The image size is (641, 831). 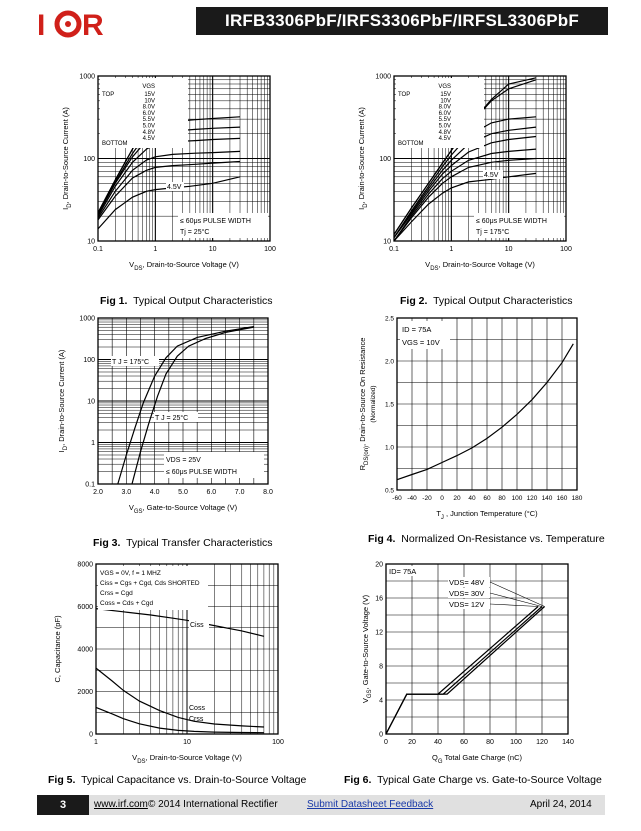 I want to click on fig3-note-bg, so click(x=214, y=465).